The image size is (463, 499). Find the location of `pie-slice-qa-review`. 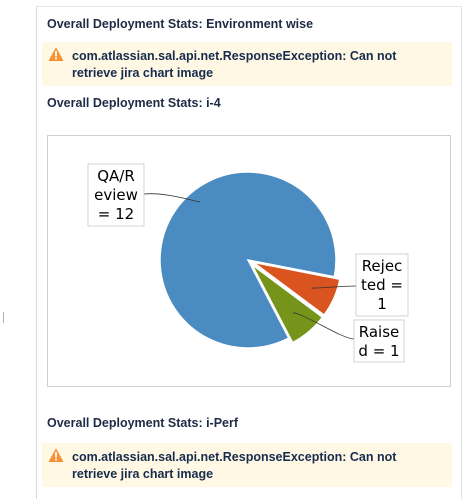

pie-slice-qa-review is located at coordinates (248, 260).